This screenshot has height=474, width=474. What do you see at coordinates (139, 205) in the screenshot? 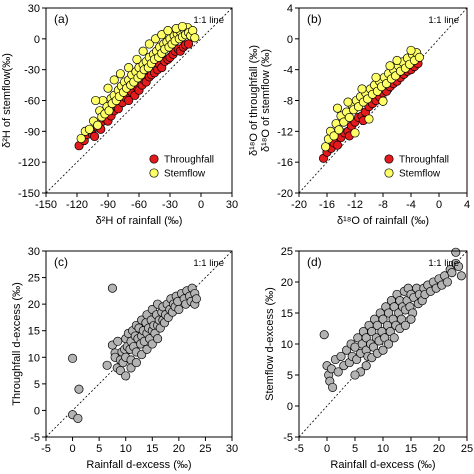
I see `x-tick-label: -60` at bounding box center [139, 205].